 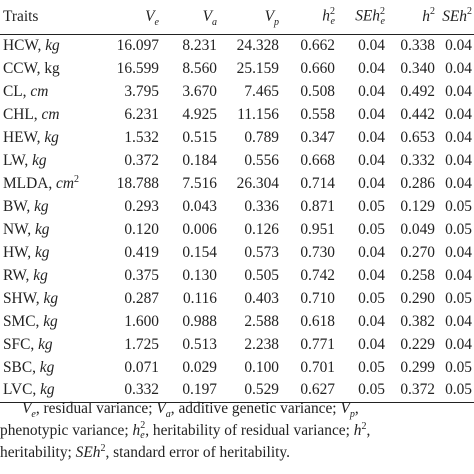 What do you see at coordinates (199, 229) in the screenshot?
I see `value-cell-va: 0.006` at bounding box center [199, 229].